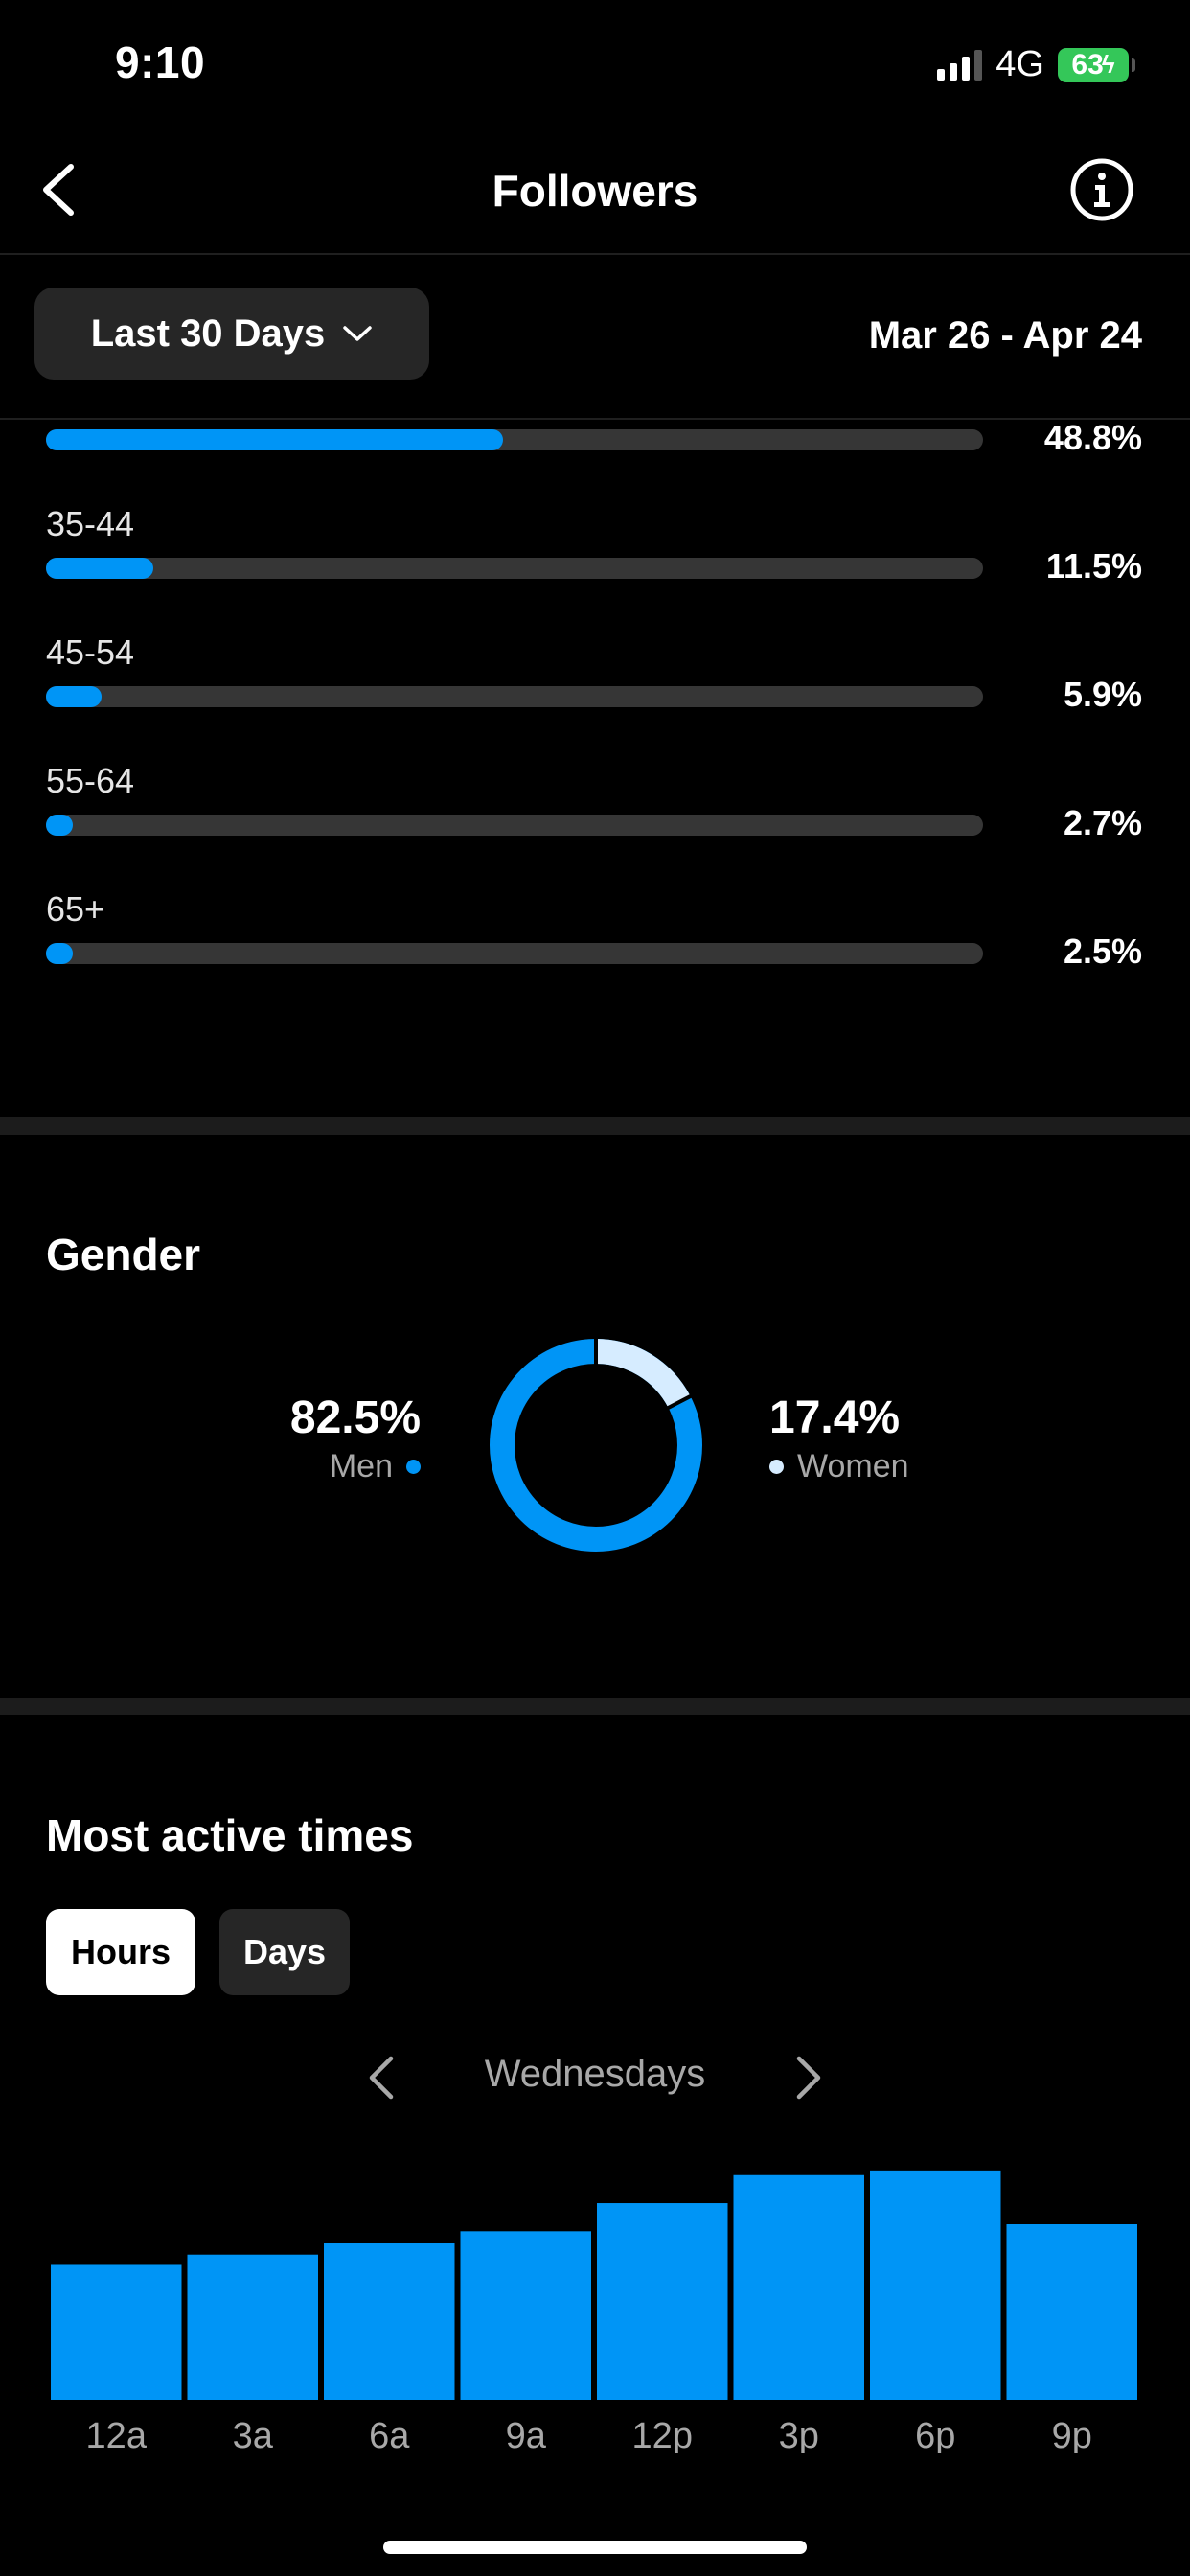  Describe the element at coordinates (160, 62) in the screenshot. I see `status-time: 9:10` at that location.